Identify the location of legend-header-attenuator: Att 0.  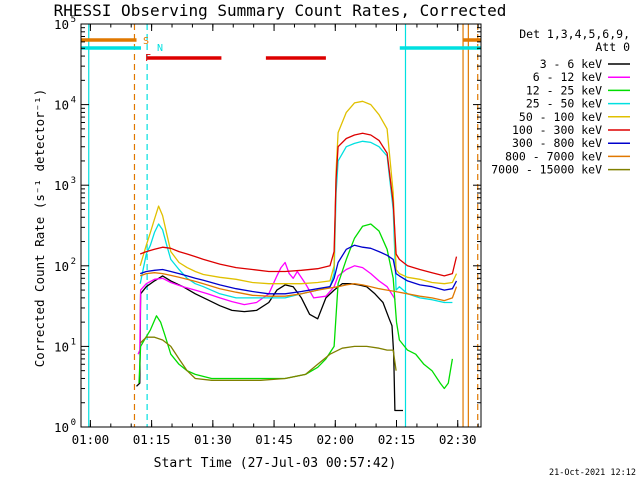
(612, 47).